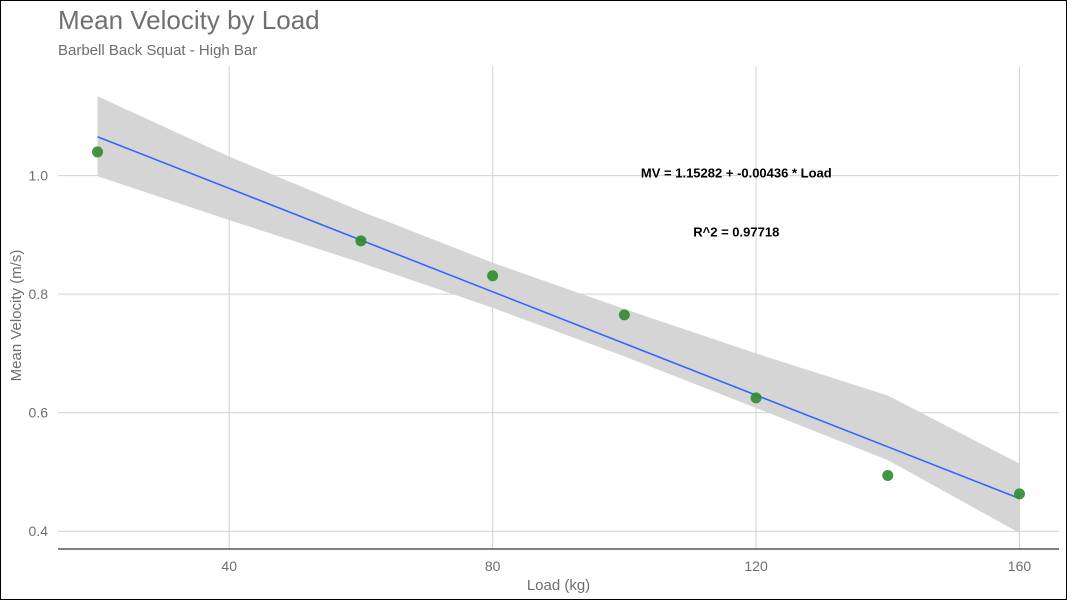  What do you see at coordinates (1020, 566) in the screenshot?
I see `x-tick-label: 160` at bounding box center [1020, 566].